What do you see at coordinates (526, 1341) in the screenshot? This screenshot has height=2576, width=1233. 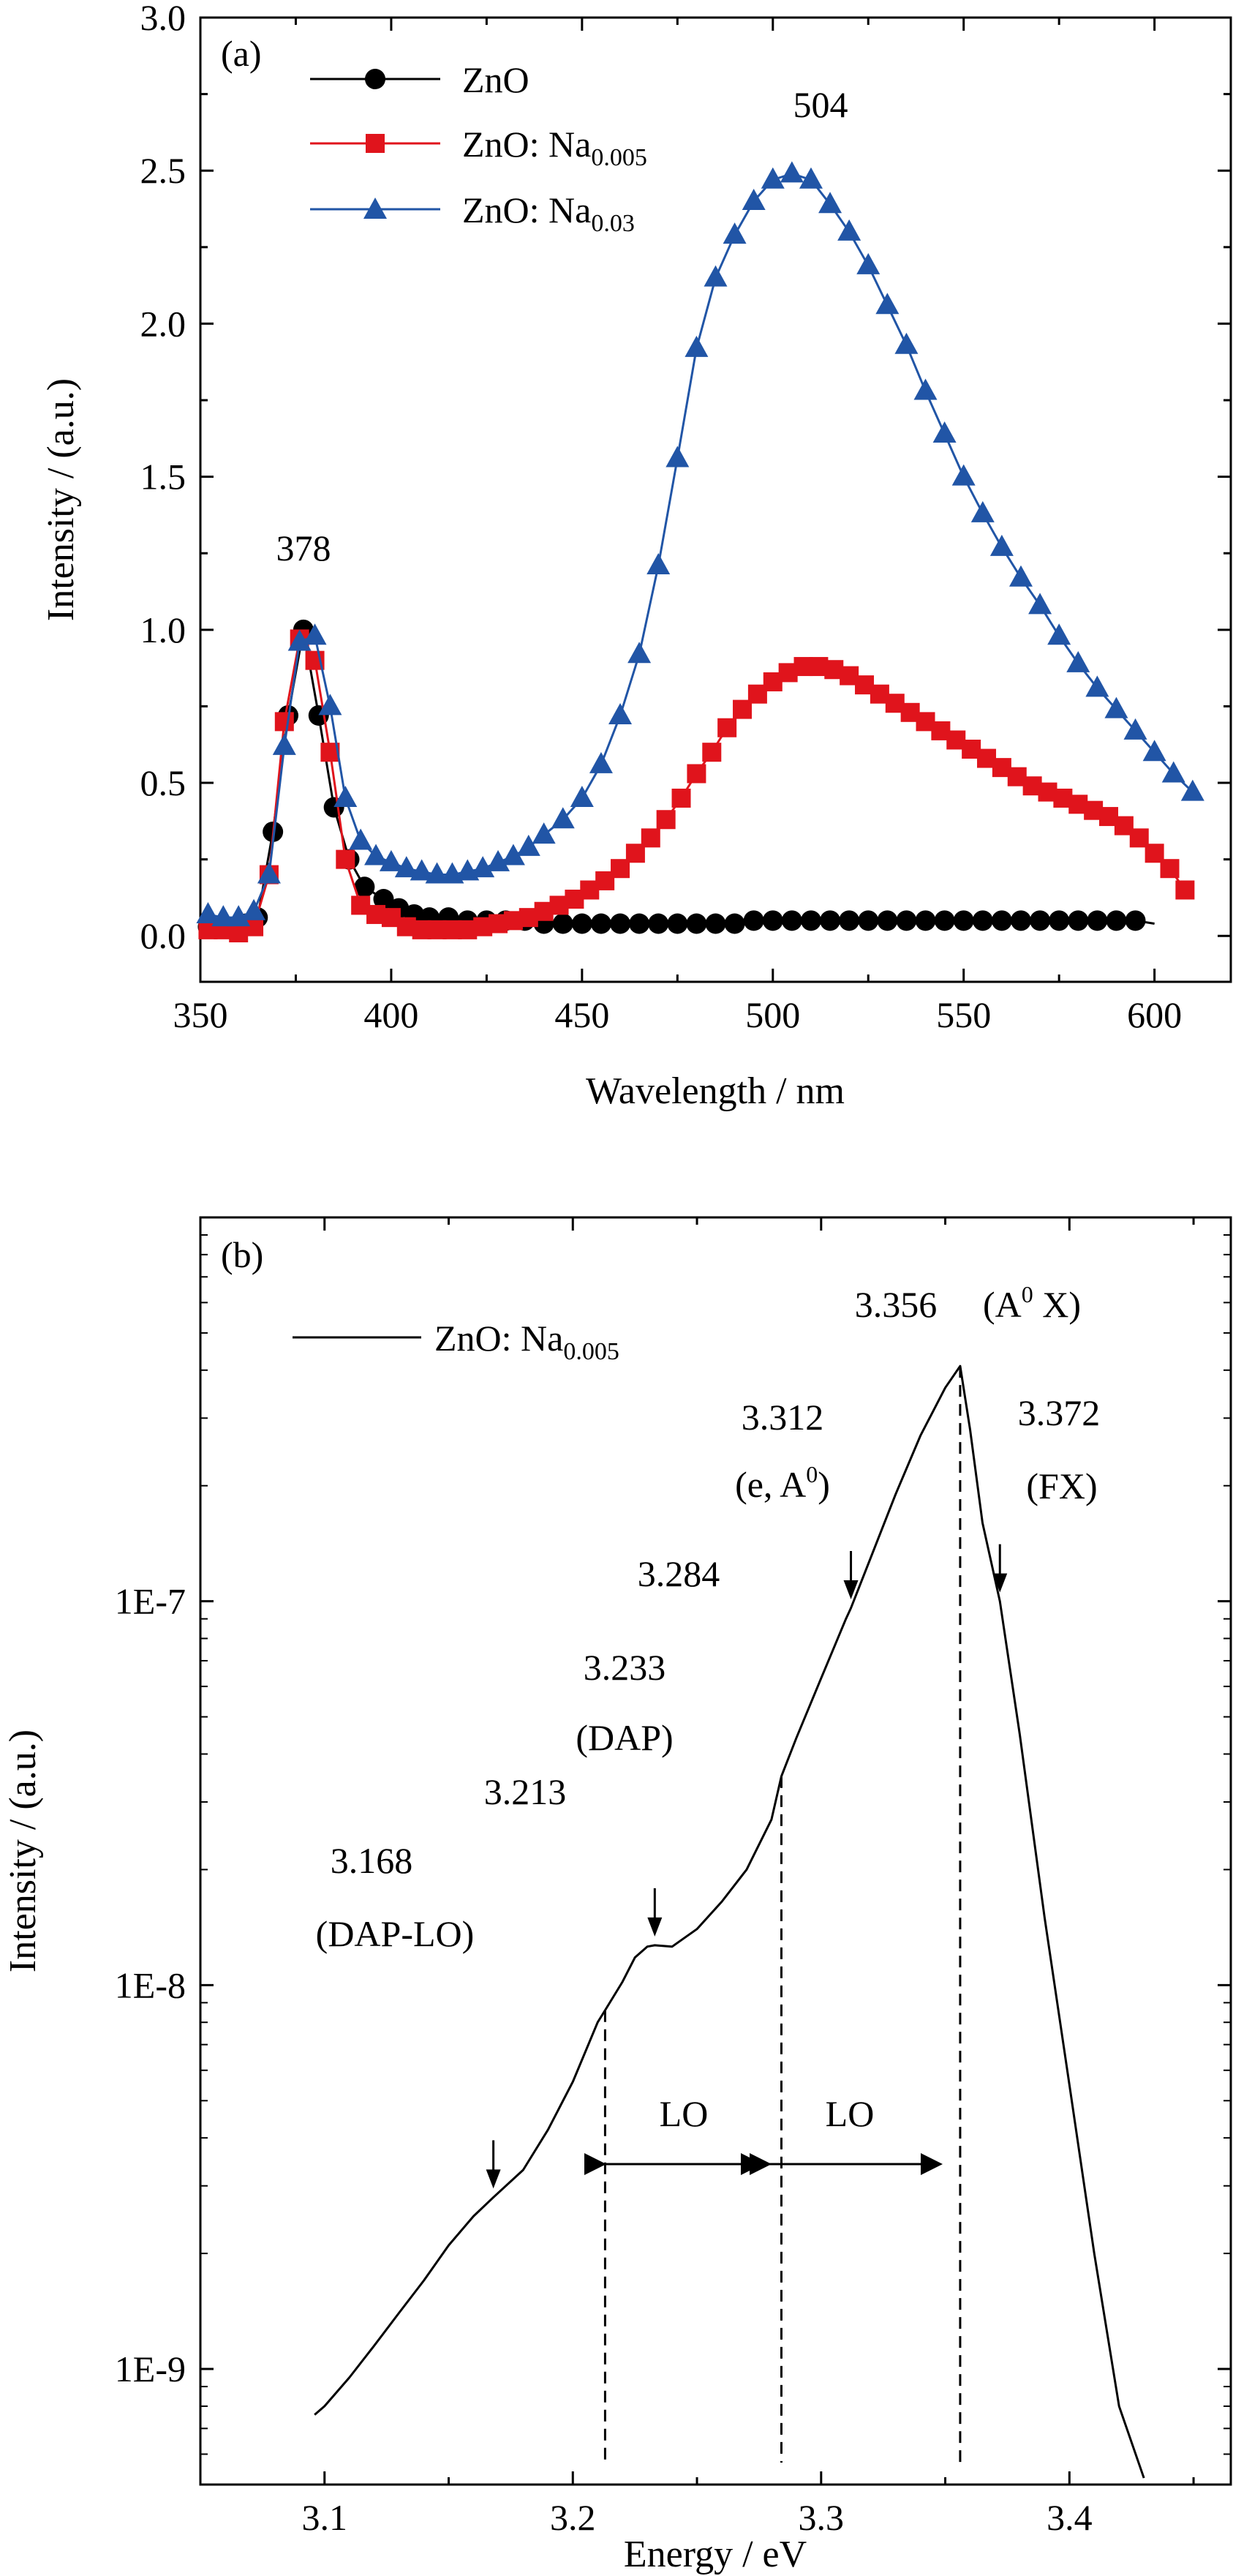 I see `legend-label-zno-na-0005: ZnO: Na0.005` at bounding box center [526, 1341].